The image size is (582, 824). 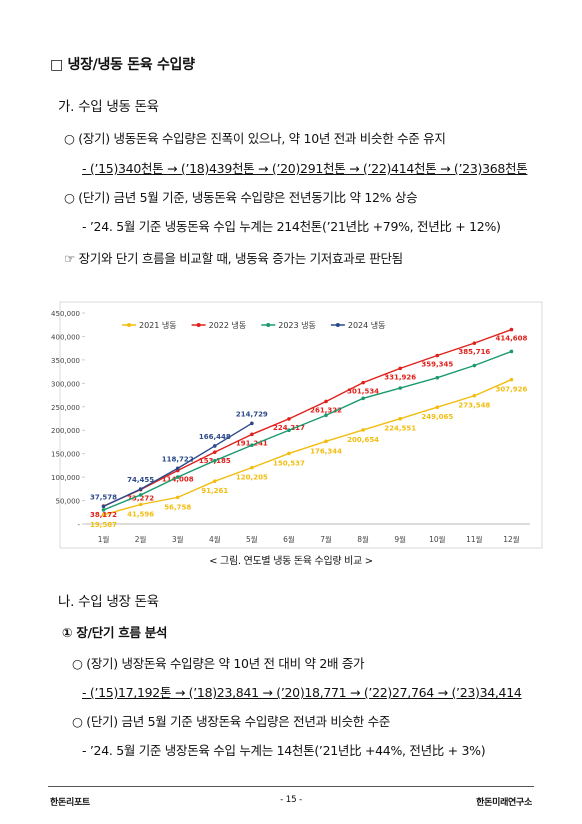 What do you see at coordinates (233, 258) in the screenshot?
I see `bullet: ☞ 장기와 단기 흐름을 비교할 때, 냉동육 증가는 기저효과로 판단됨` at bounding box center [233, 258].